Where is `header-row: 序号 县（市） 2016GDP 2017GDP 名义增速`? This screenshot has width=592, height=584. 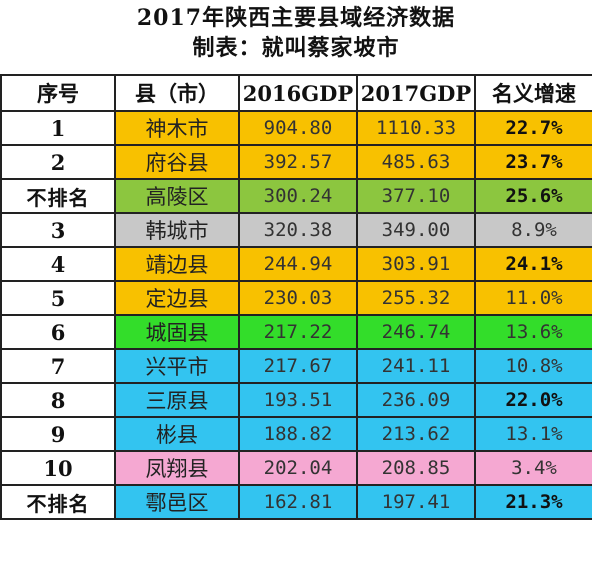 header-row: 序号 县（市） 2016GDP 2017GDP 名义增速 is located at coordinates (296, 93).